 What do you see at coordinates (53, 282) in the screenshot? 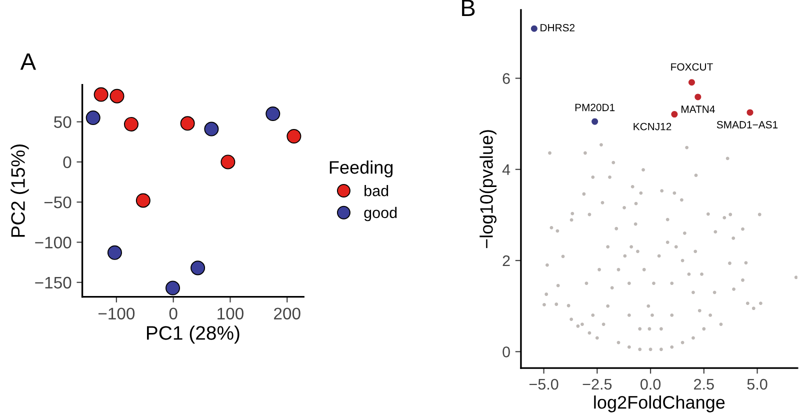
I see `y-tick-label: −150` at bounding box center [53, 282].